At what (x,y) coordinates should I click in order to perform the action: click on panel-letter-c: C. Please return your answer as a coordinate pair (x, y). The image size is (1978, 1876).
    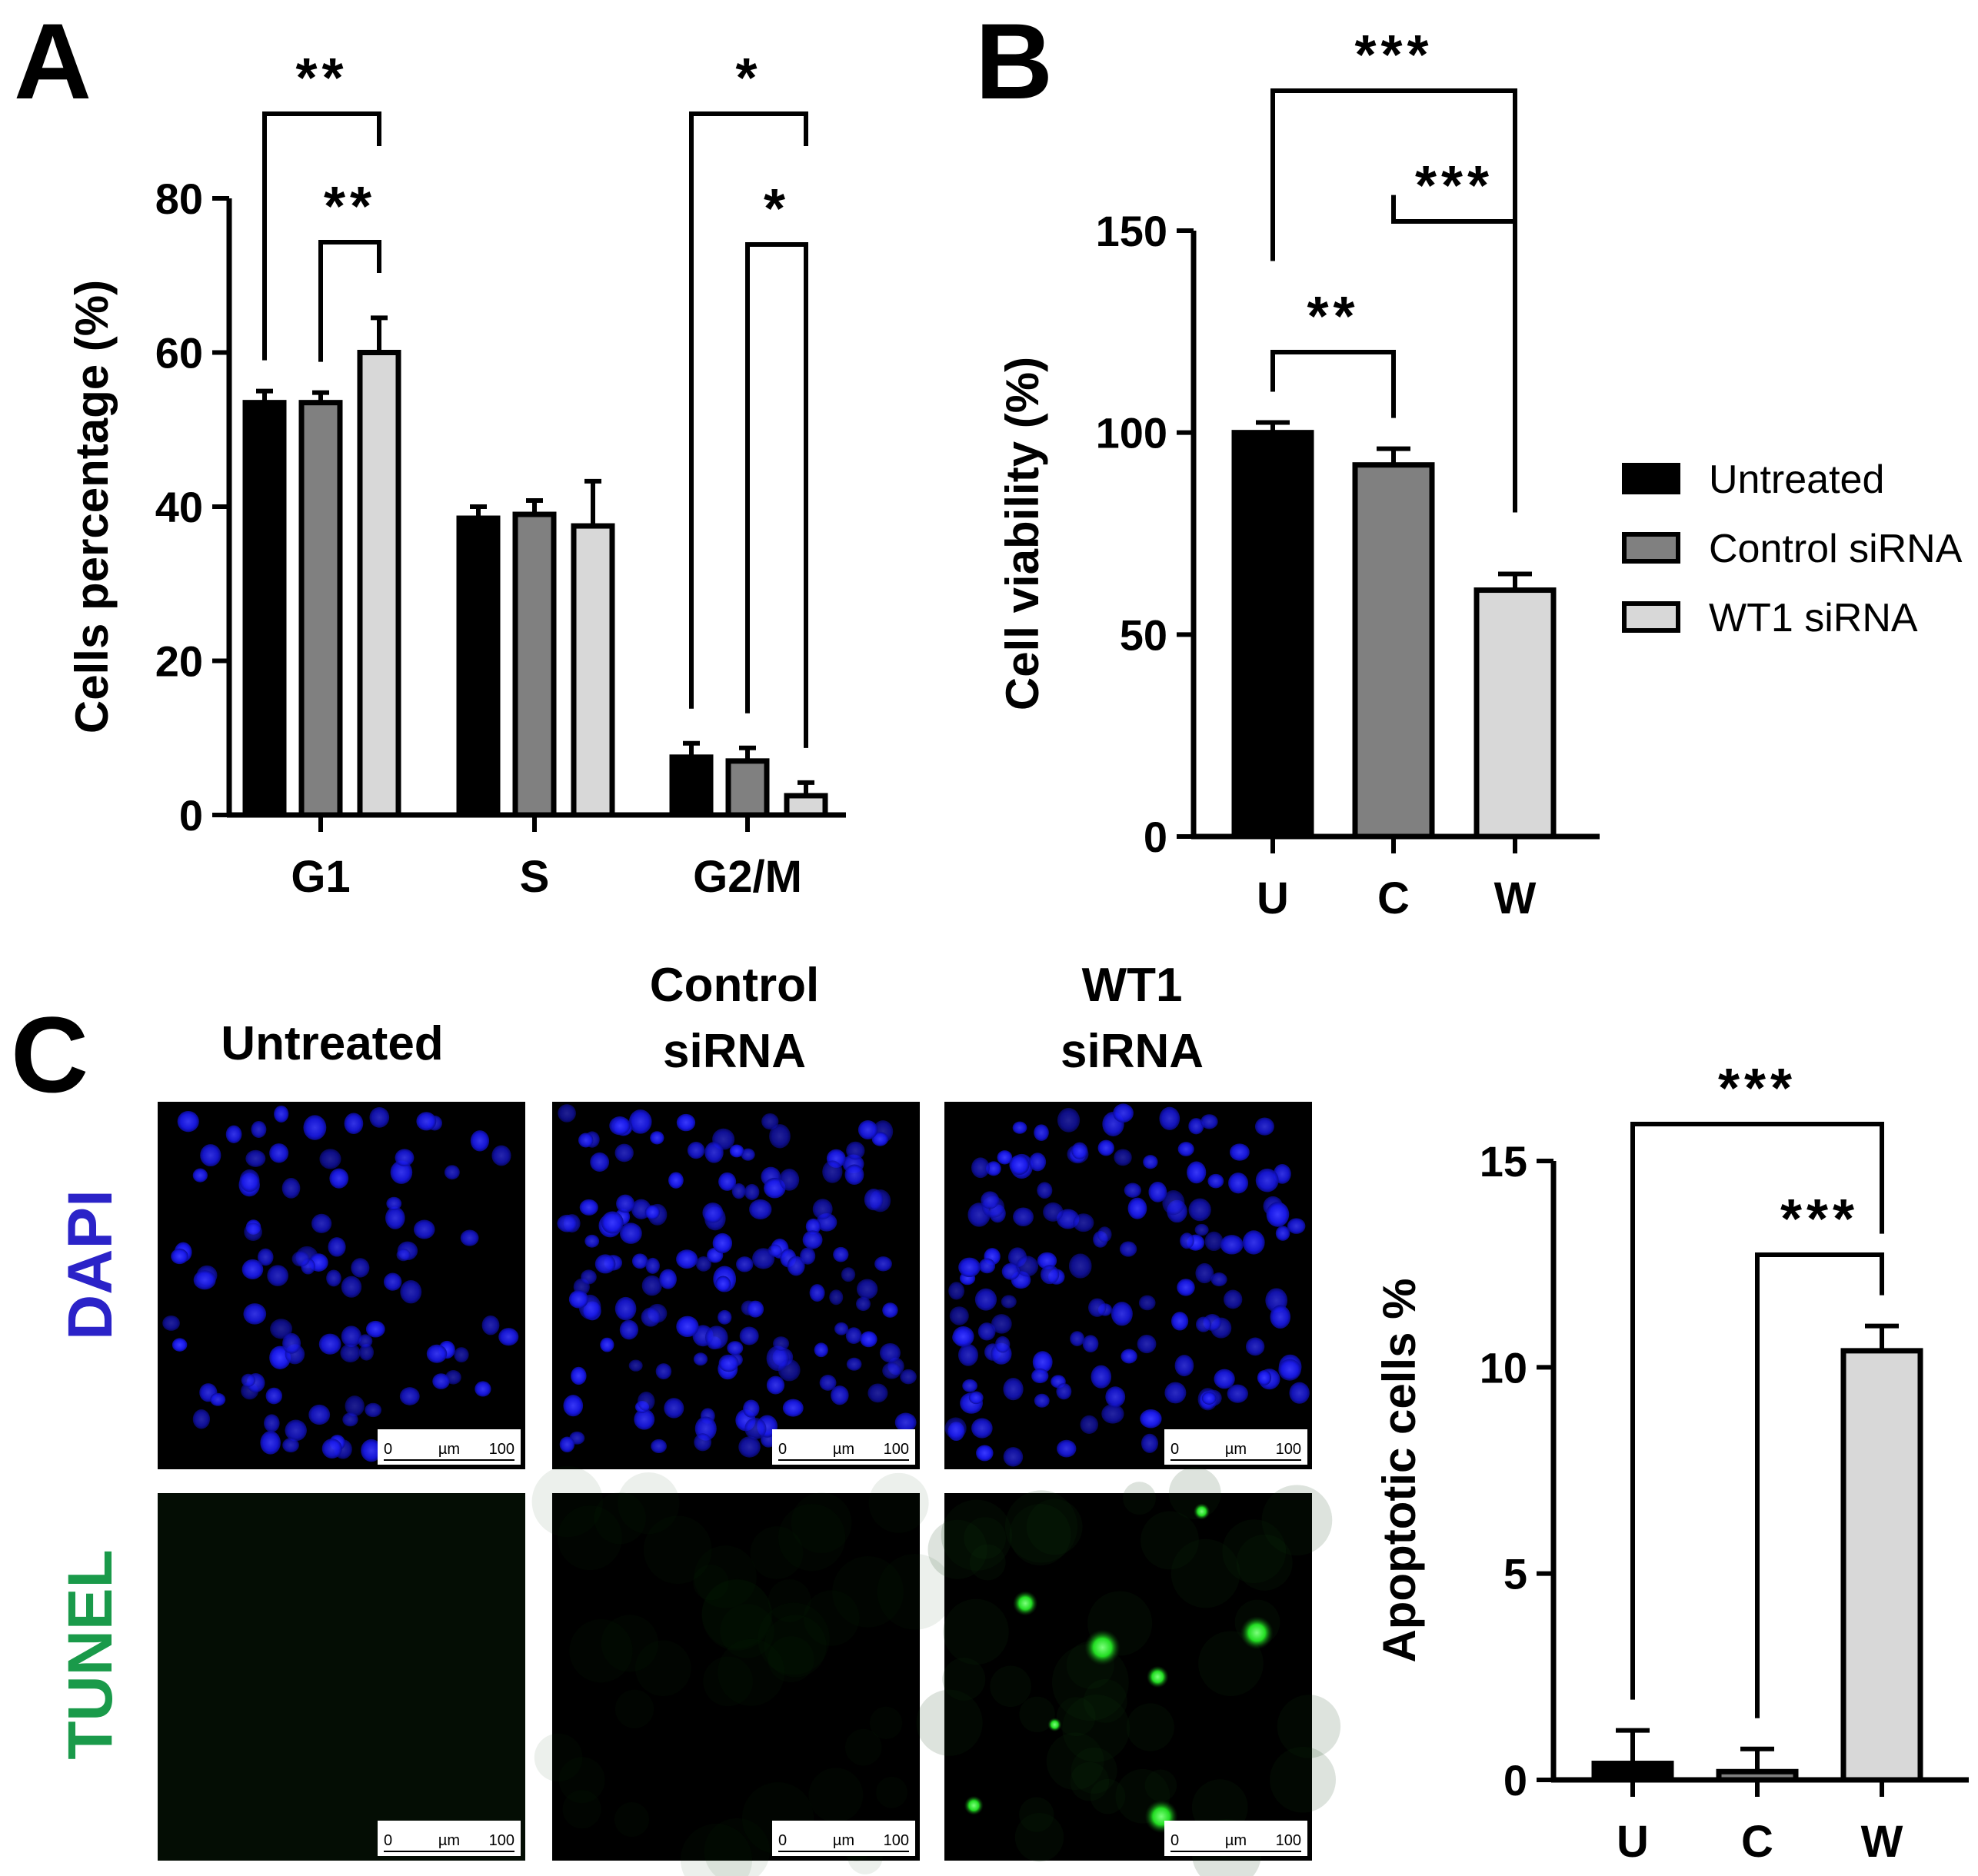
    Looking at the image, I should click on (49, 1054).